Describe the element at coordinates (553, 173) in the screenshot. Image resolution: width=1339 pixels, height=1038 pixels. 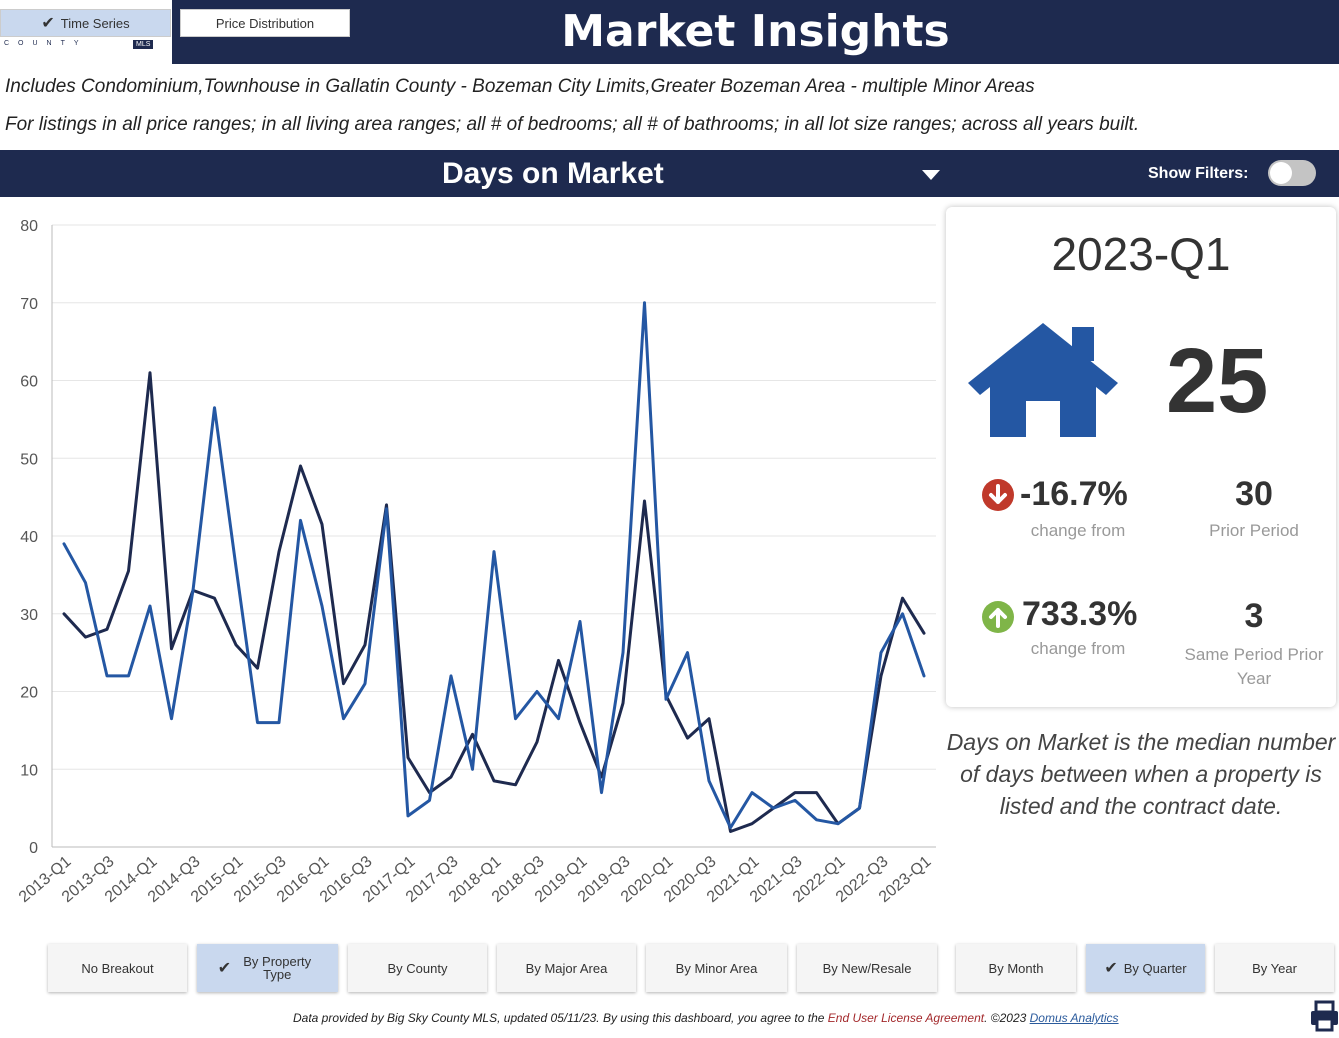
I see `metric-selected-value: Days on Market` at that location.